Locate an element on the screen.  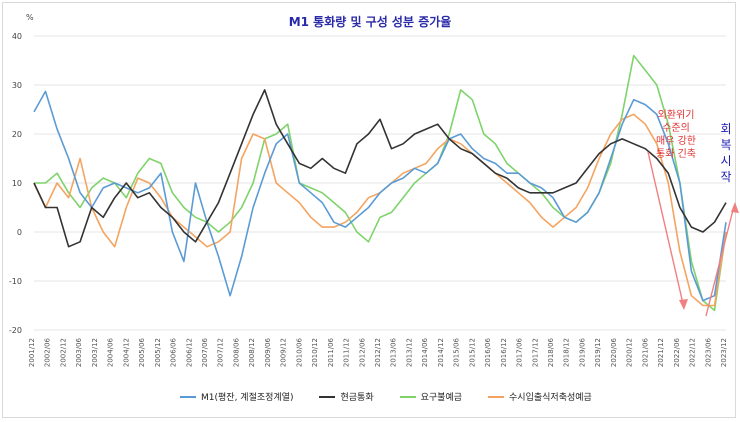
x-tick-label: 2011/12 is located at coordinates (347, 352).